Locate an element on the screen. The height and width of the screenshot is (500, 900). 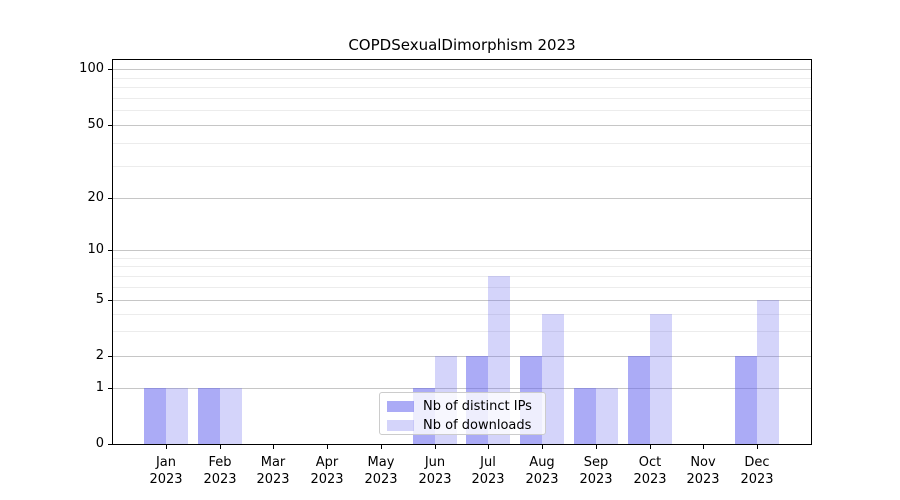
legend-row-downloads: Nb of downloads is located at coordinates (461, 425).